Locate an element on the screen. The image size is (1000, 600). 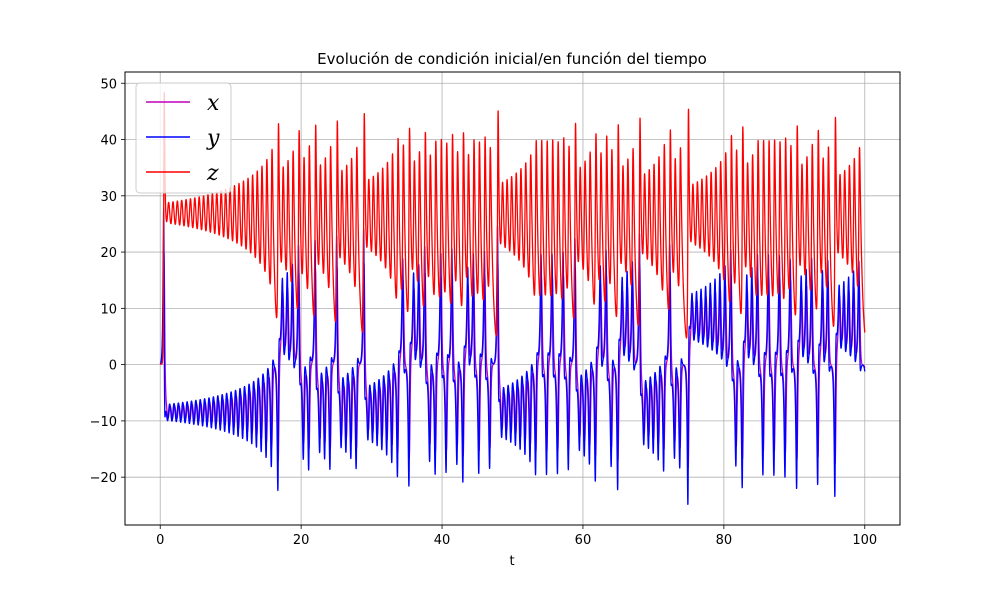
y-tick-label: −10 is located at coordinates (103, 422).